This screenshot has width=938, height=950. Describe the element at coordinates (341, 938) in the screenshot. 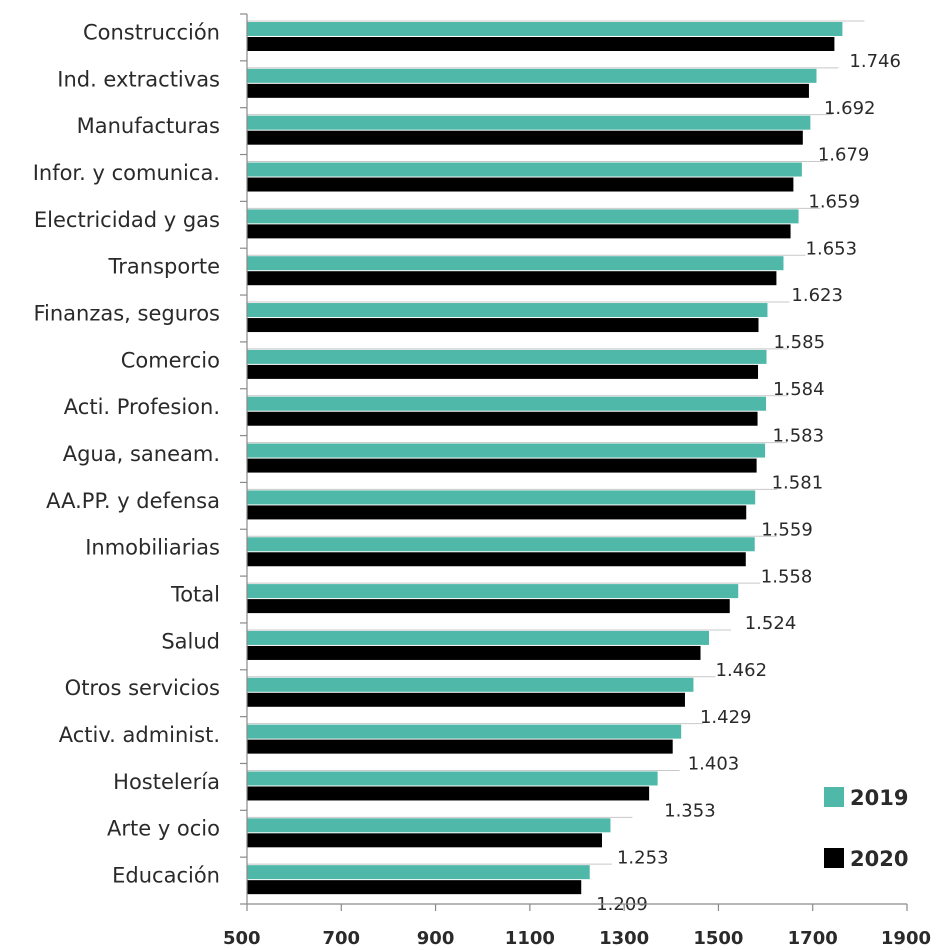

I see `x-tick-label: 700` at that location.